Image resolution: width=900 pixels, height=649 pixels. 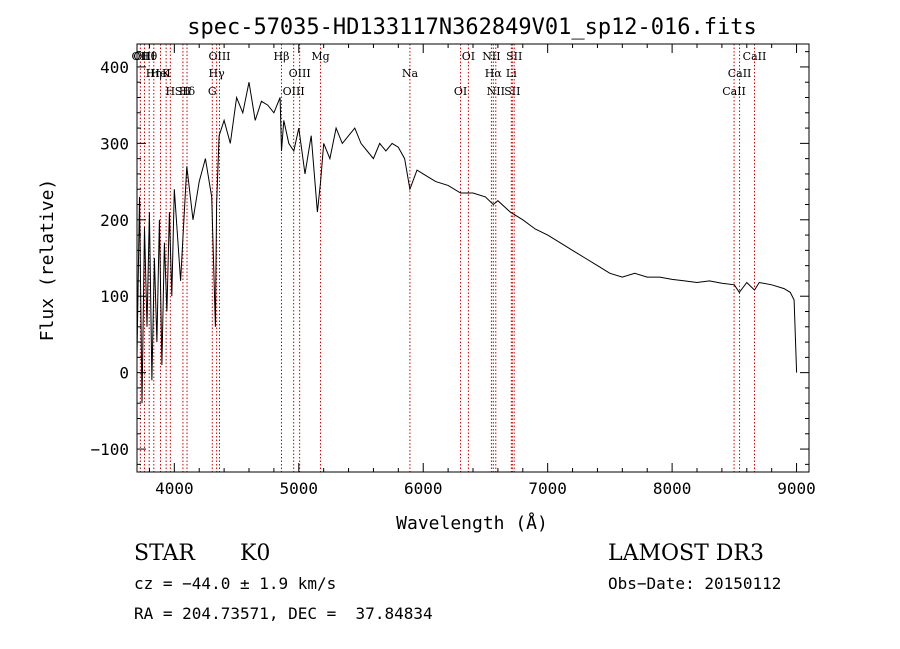 I want to click on y-axis-label: Flux (relative), so click(x=47, y=260).